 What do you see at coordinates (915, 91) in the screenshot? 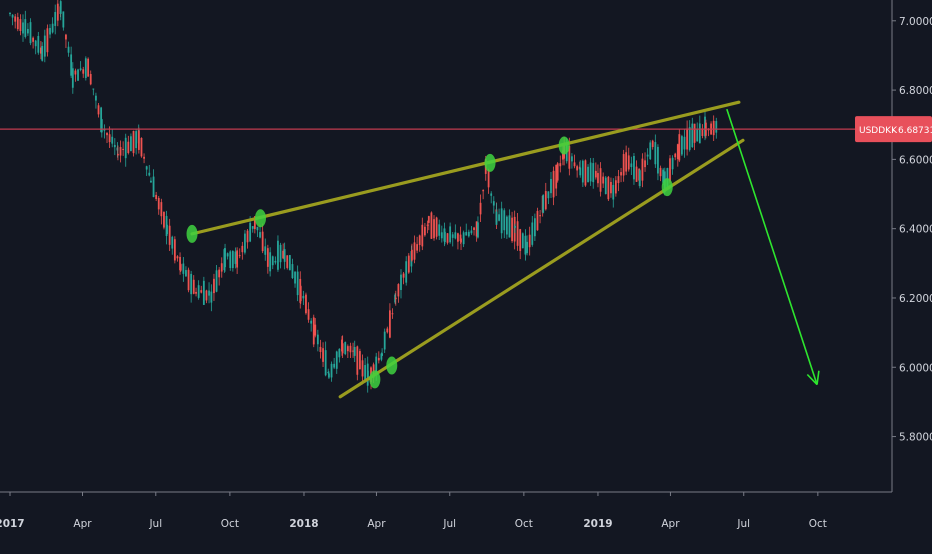
I see `price-tick-label: 6.80000` at bounding box center [915, 91].